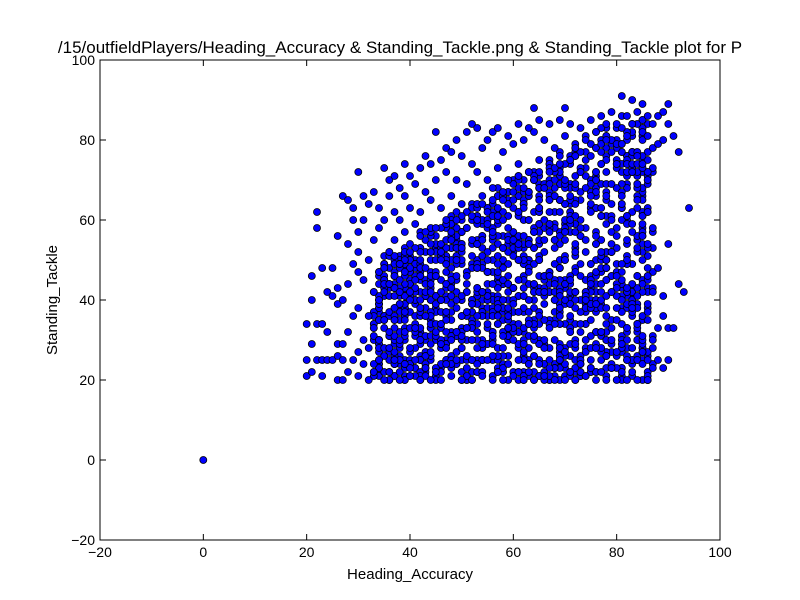 This screenshot has width=800, height=600. I want to click on x-tick-label: 20, so click(307, 552).